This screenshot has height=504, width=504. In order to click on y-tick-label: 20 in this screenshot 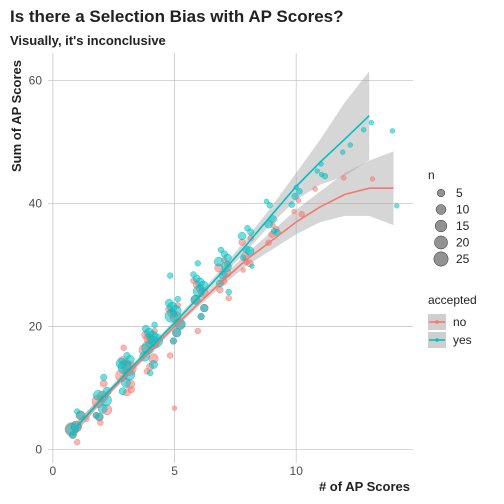, I will do `click(36, 327)`.